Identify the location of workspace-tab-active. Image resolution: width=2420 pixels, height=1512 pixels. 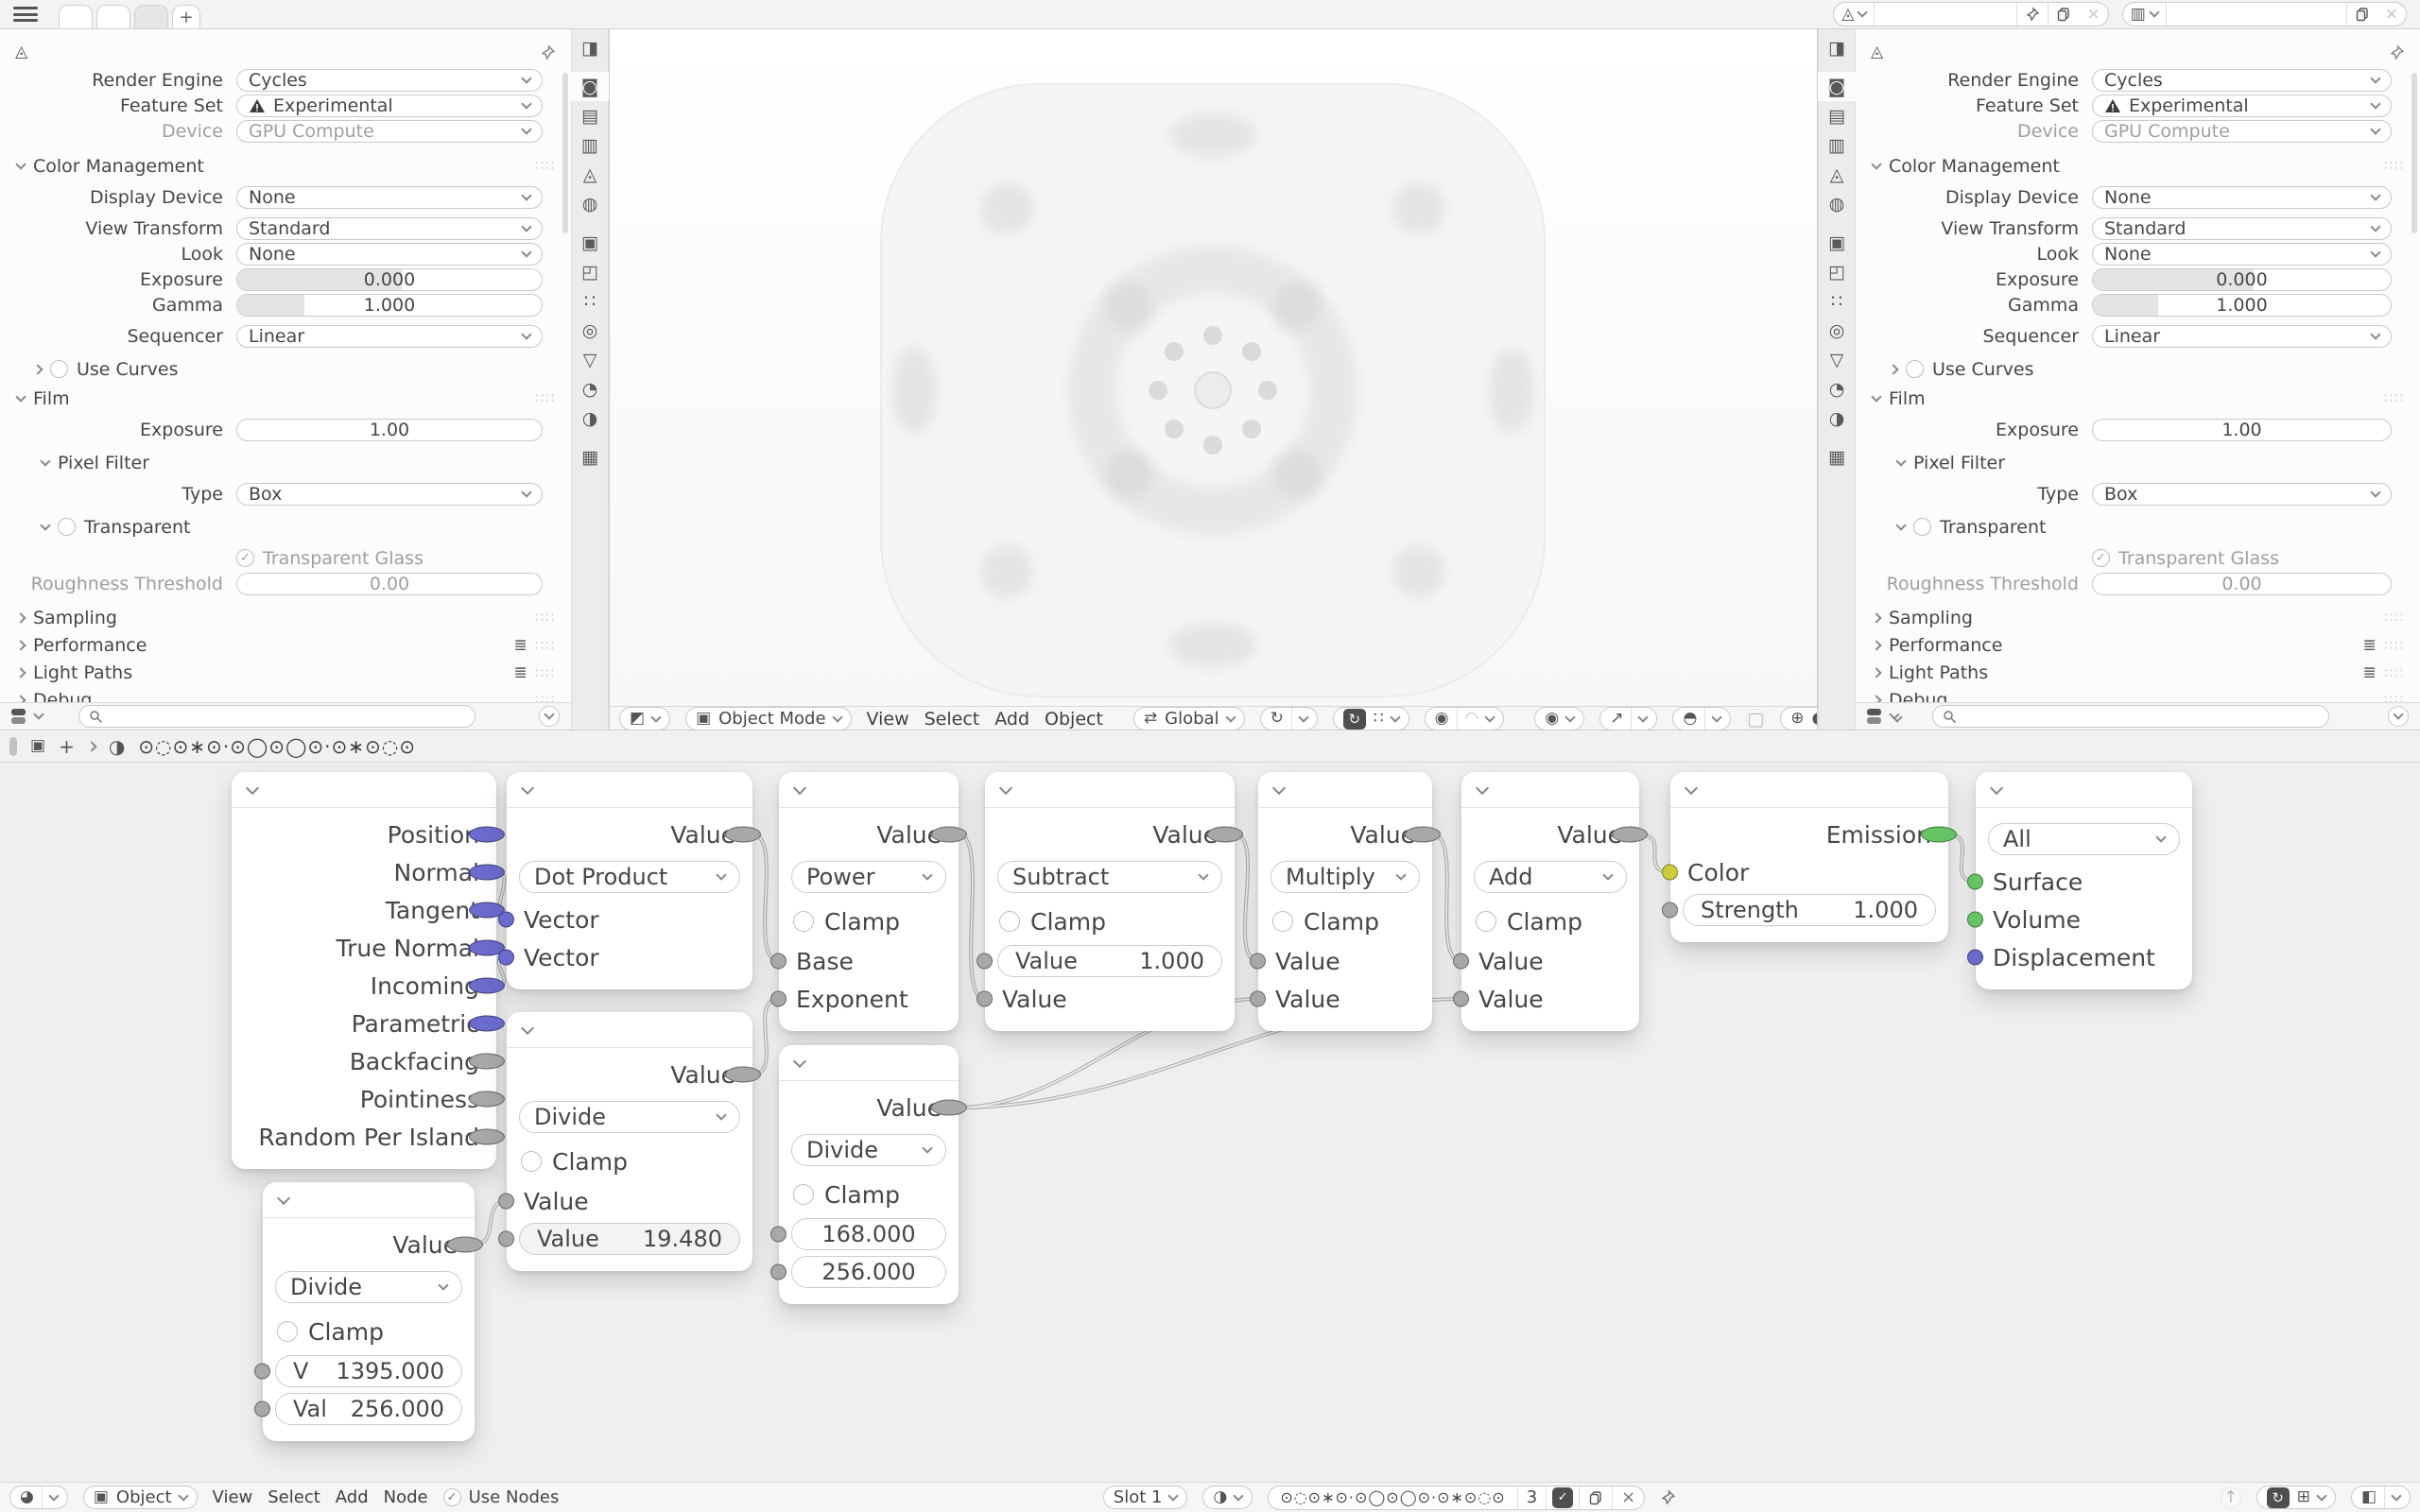
(151, 16).